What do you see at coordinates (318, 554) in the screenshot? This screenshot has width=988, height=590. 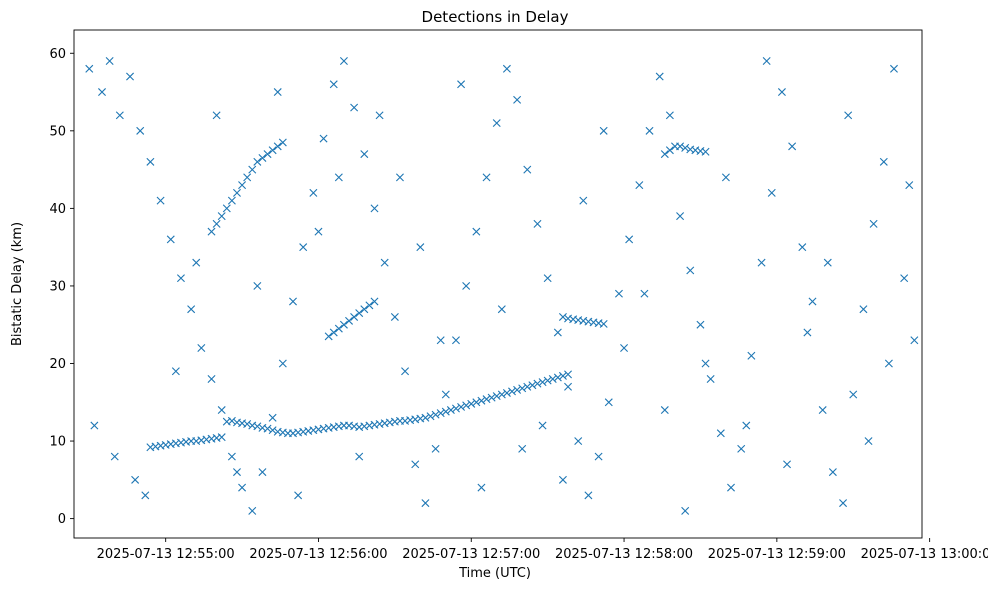 I see `x-tick-label: 2025-07-13 12:56:00` at bounding box center [318, 554].